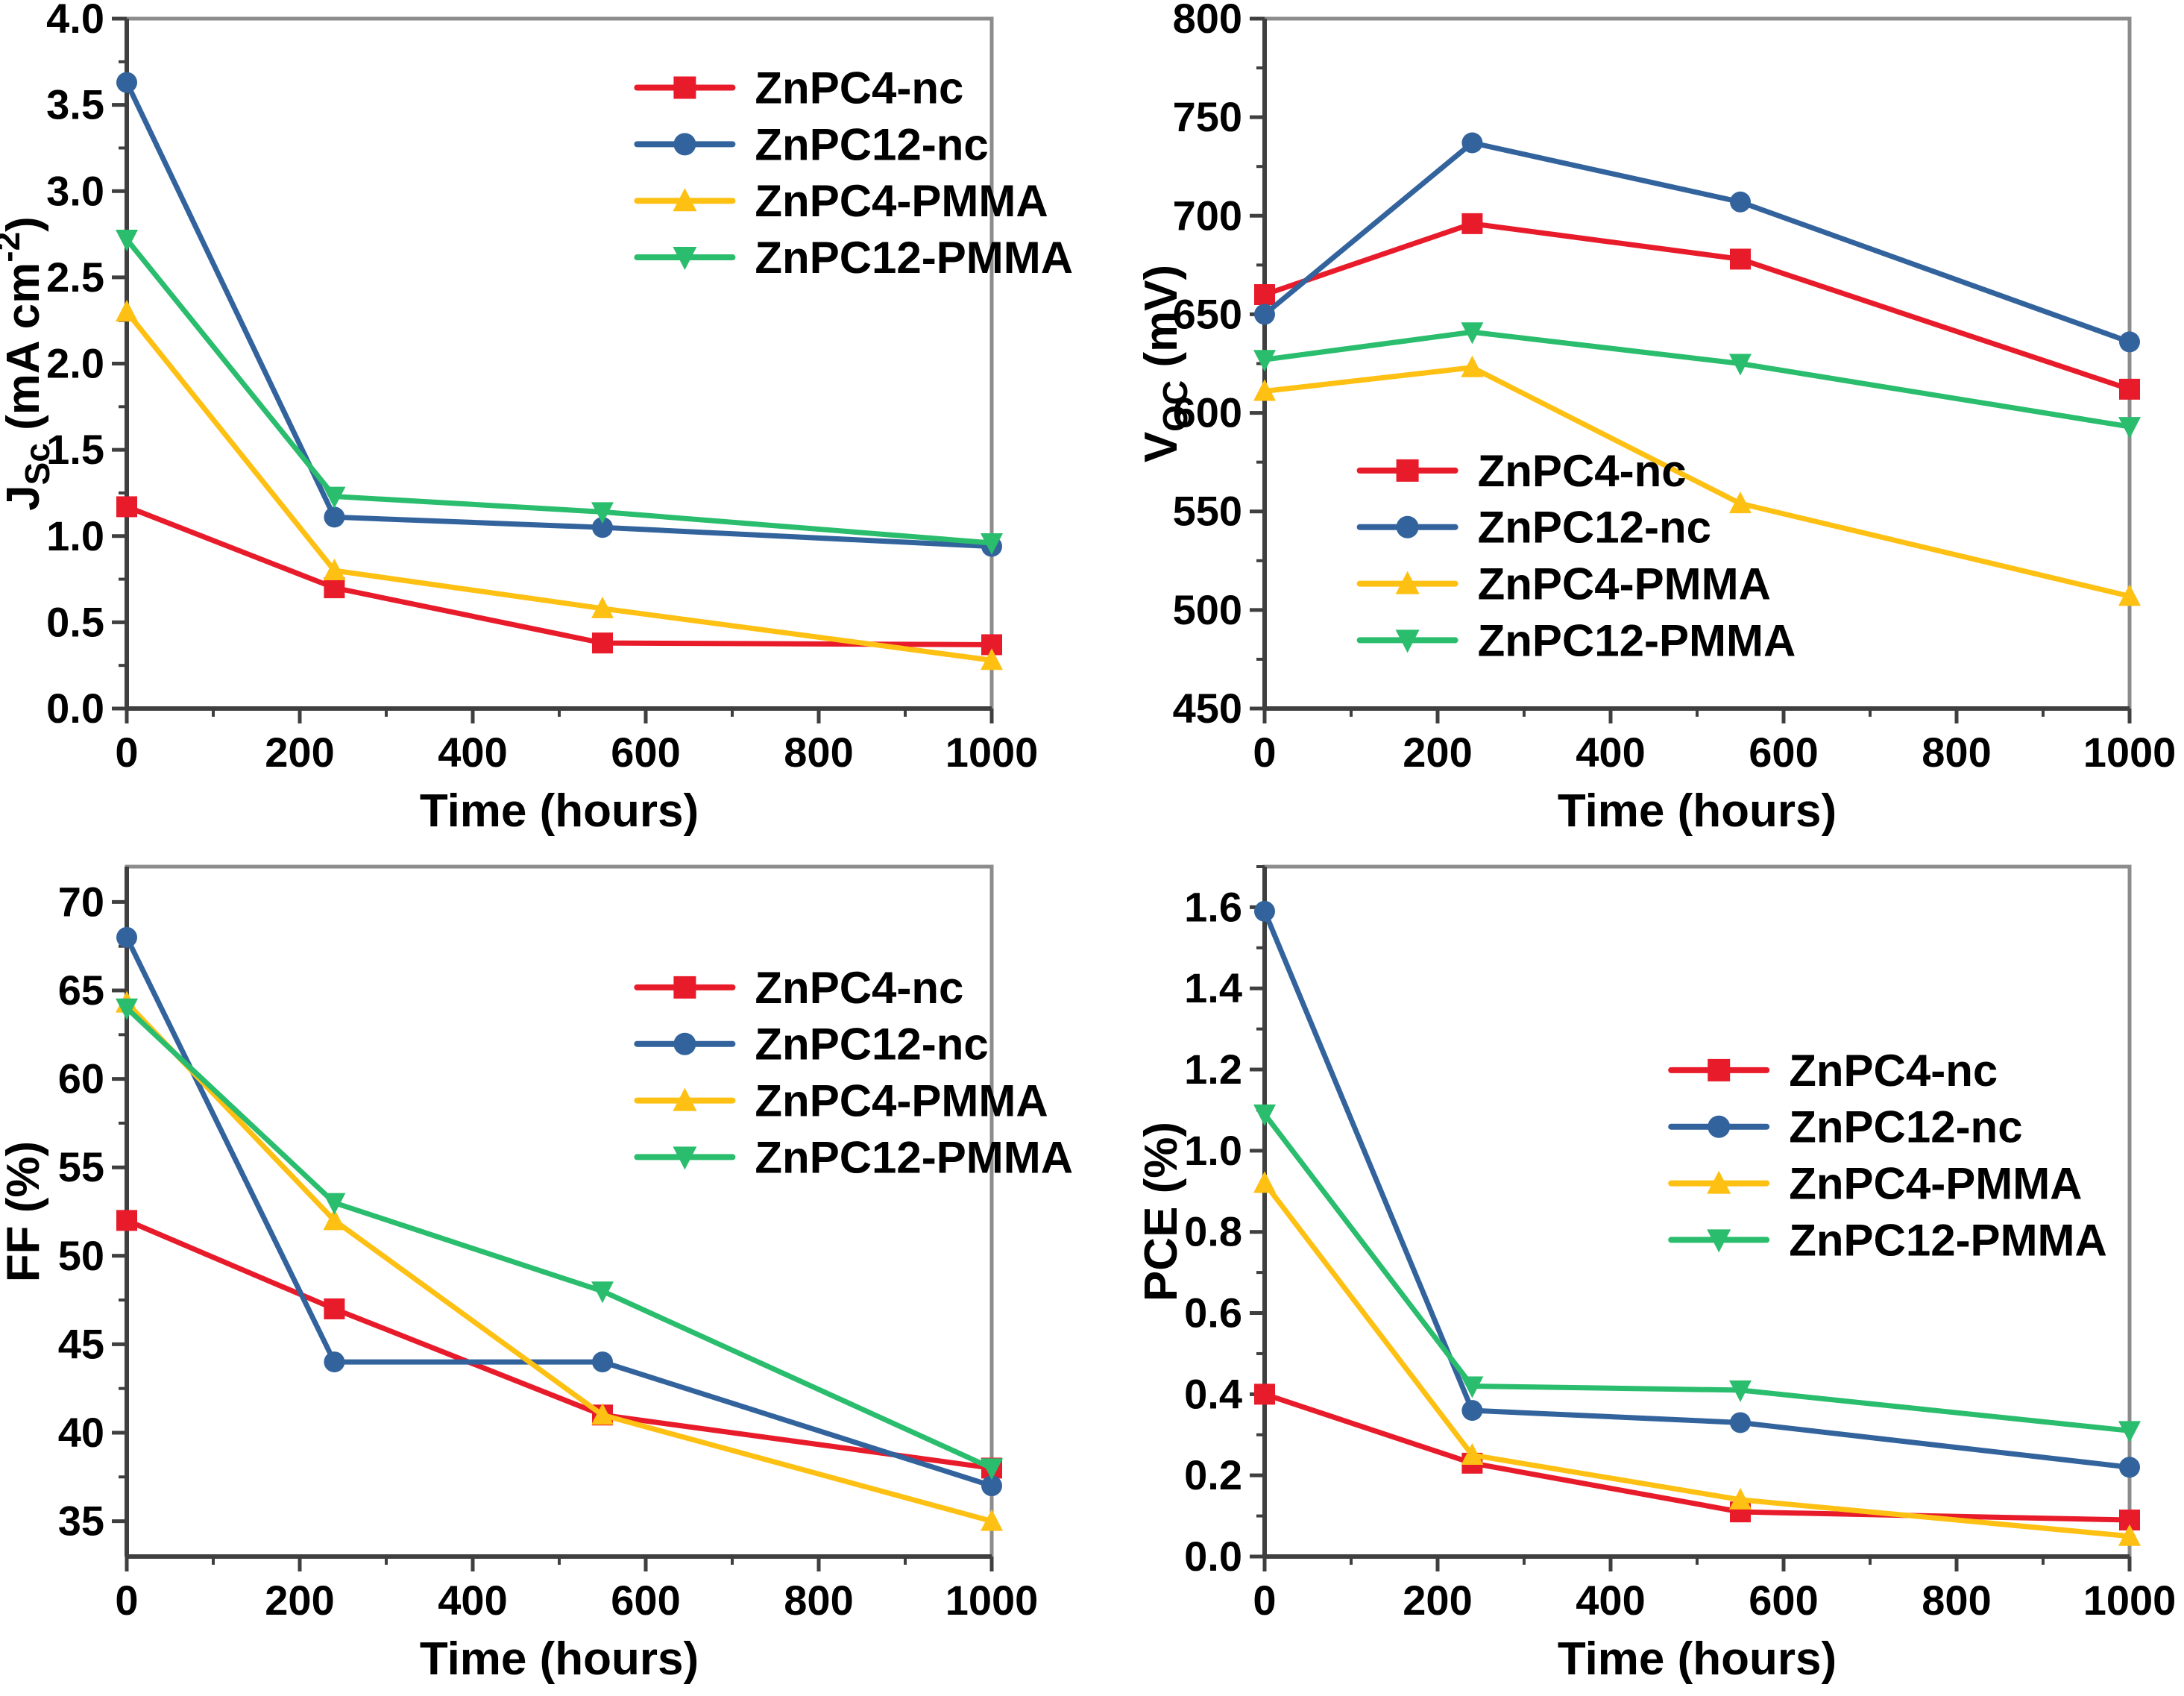 This screenshot has height=1696, width=2184. What do you see at coordinates (81, 991) in the screenshot?
I see `svg-text: 65` at bounding box center [81, 991].